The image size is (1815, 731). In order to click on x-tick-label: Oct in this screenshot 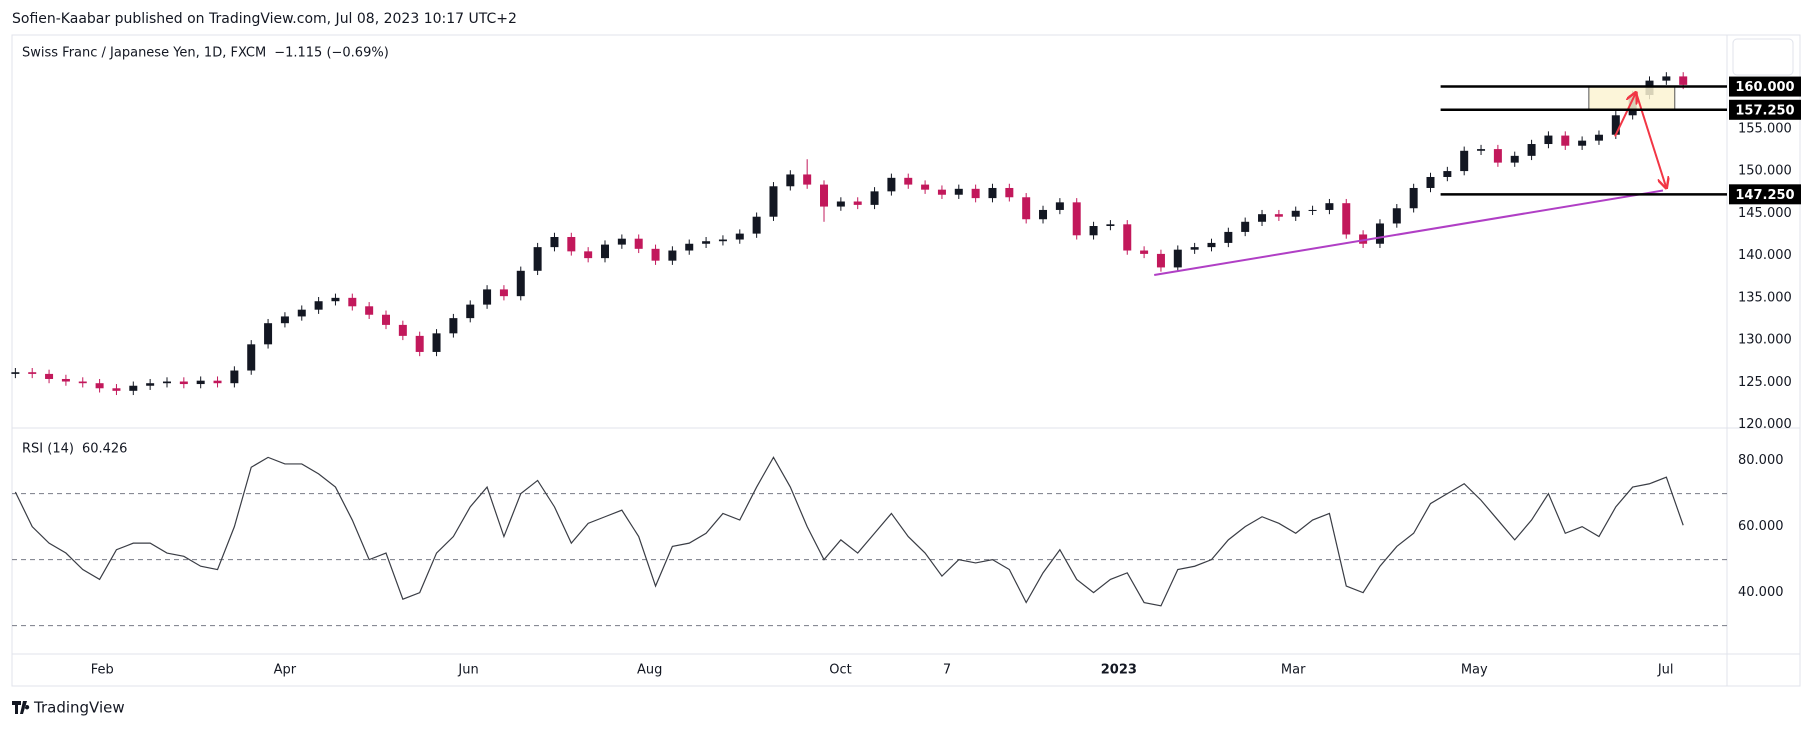, I will do `click(840, 670)`.